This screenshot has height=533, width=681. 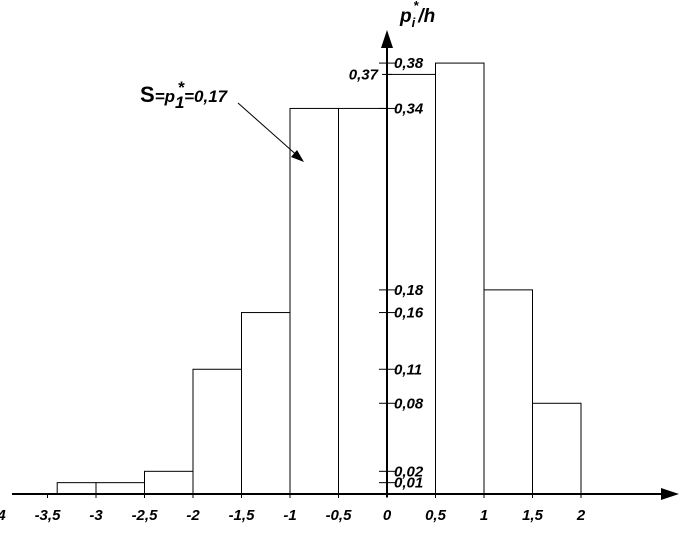 What do you see at coordinates (289, 515) in the screenshot?
I see `x-tick-label: -1` at bounding box center [289, 515].